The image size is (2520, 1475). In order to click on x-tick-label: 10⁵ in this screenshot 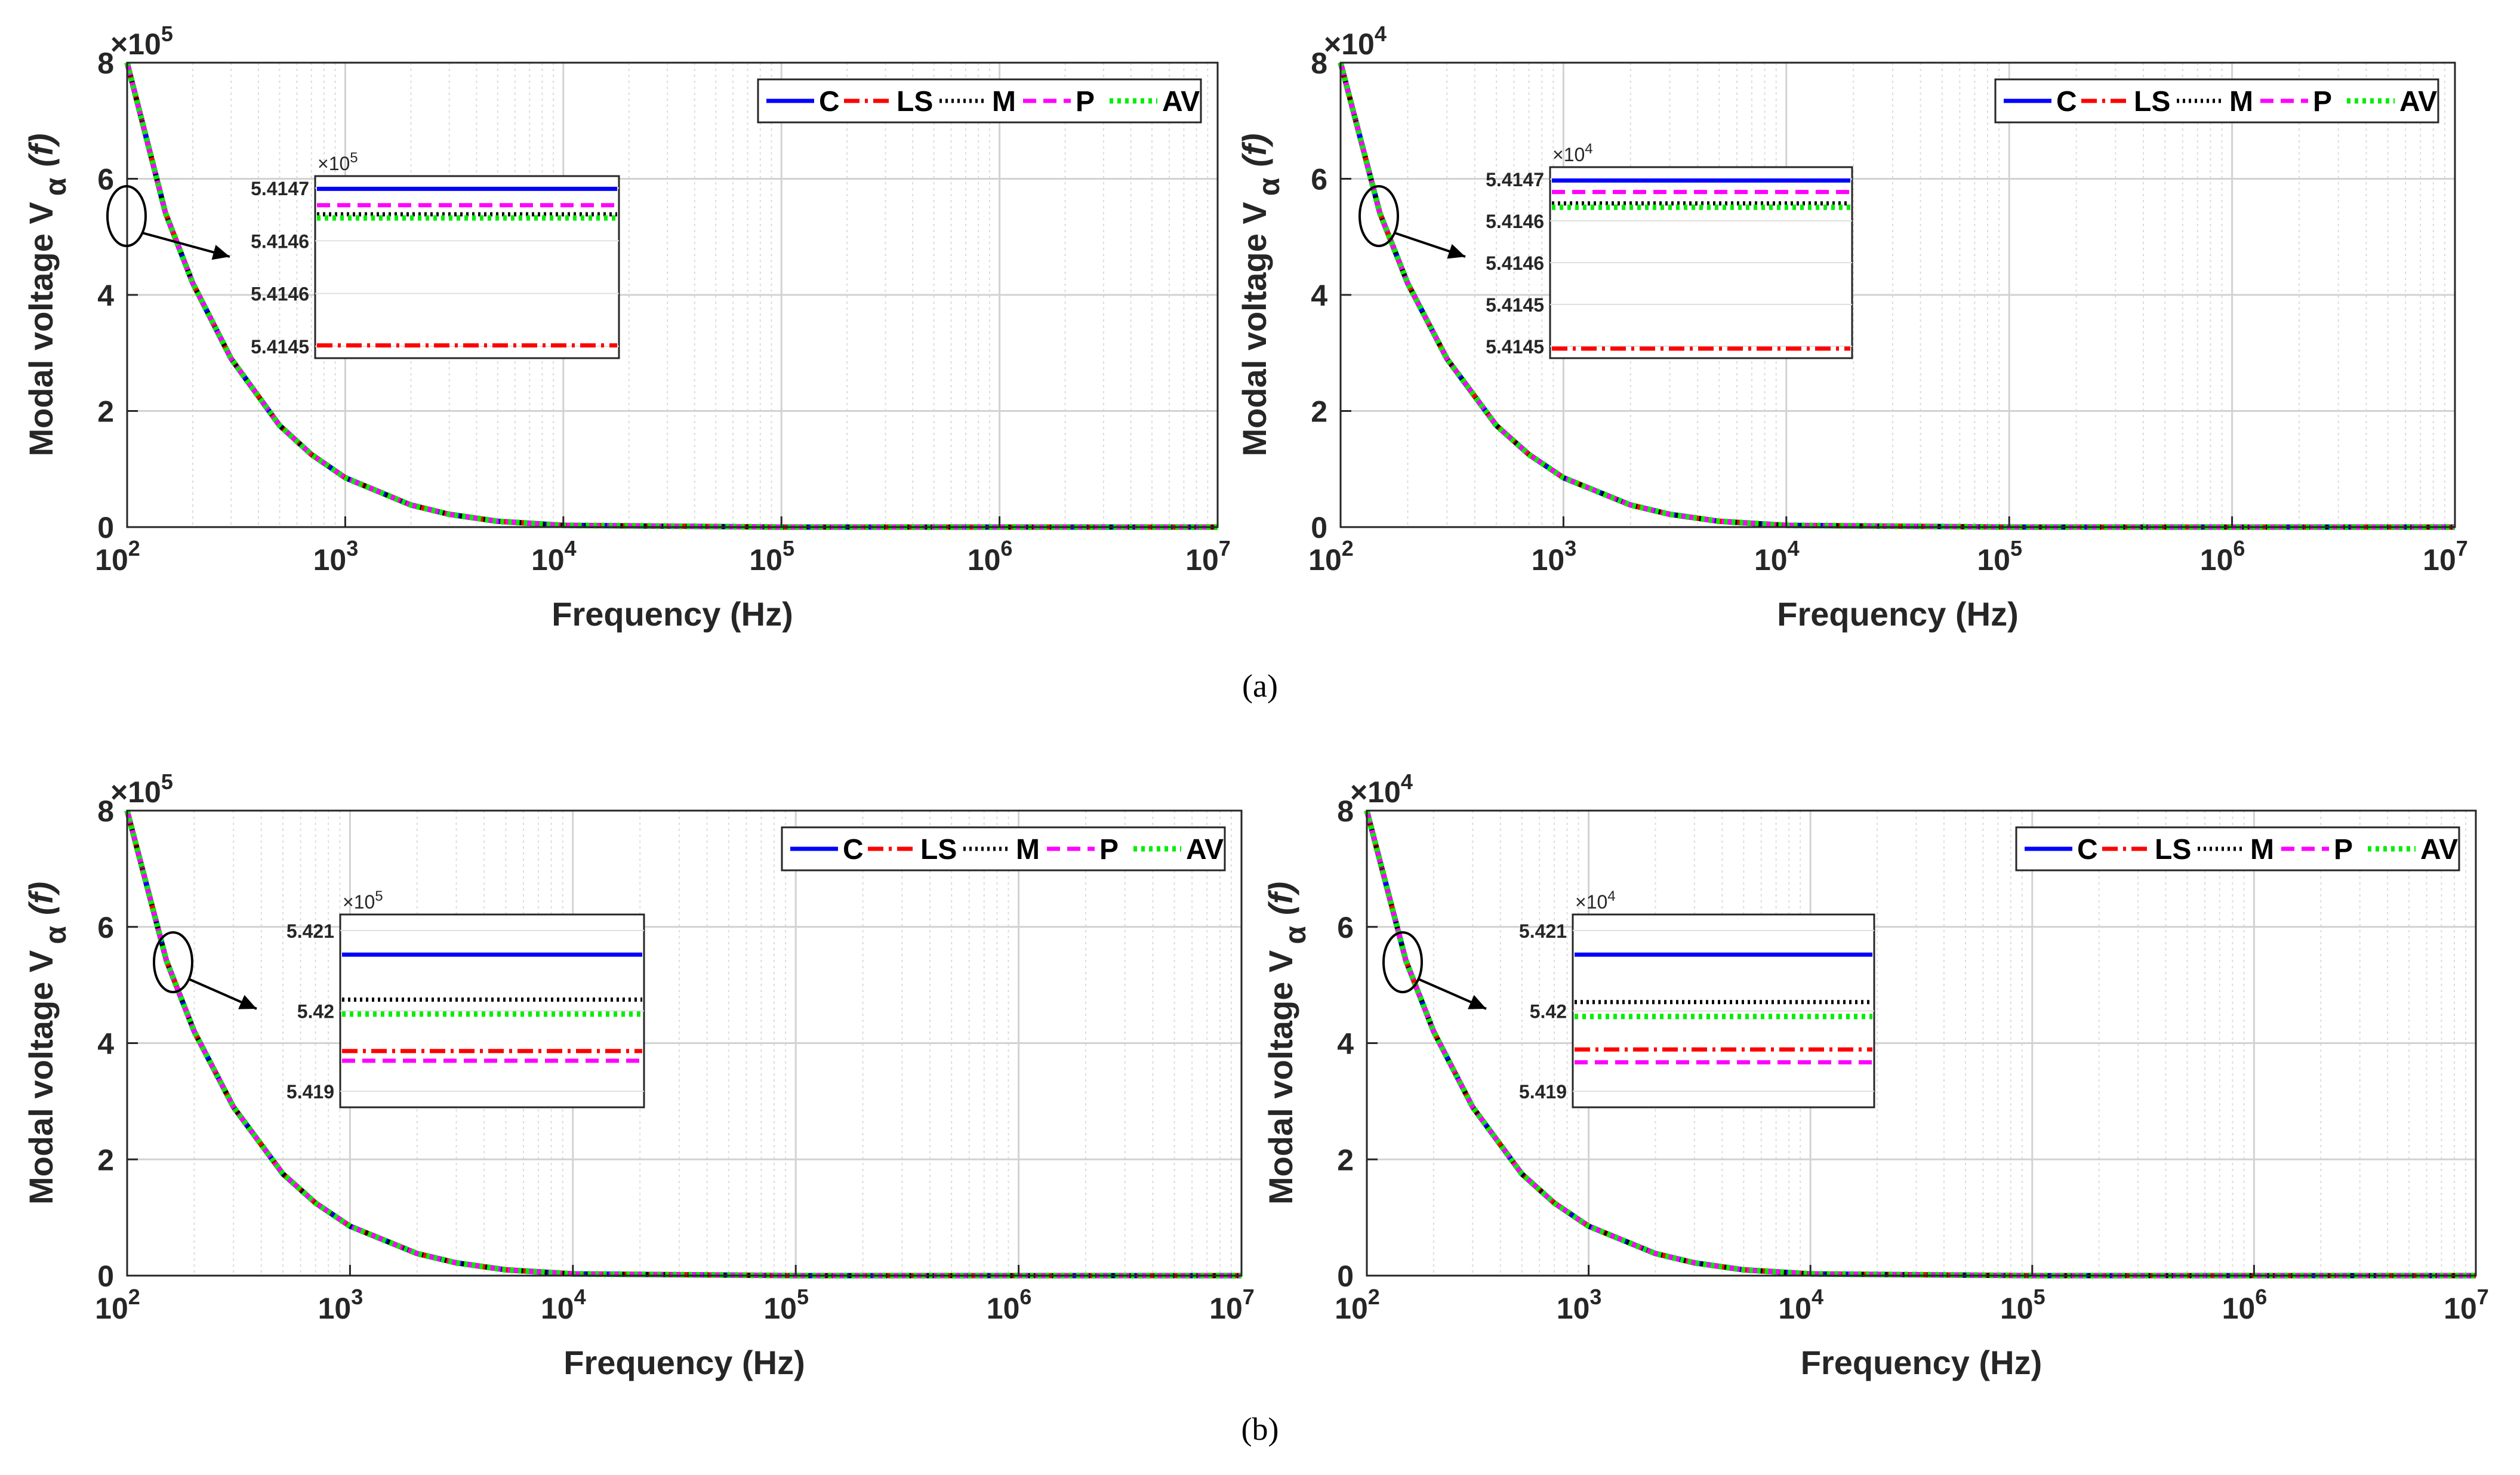, I will do `click(2000, 556)`.